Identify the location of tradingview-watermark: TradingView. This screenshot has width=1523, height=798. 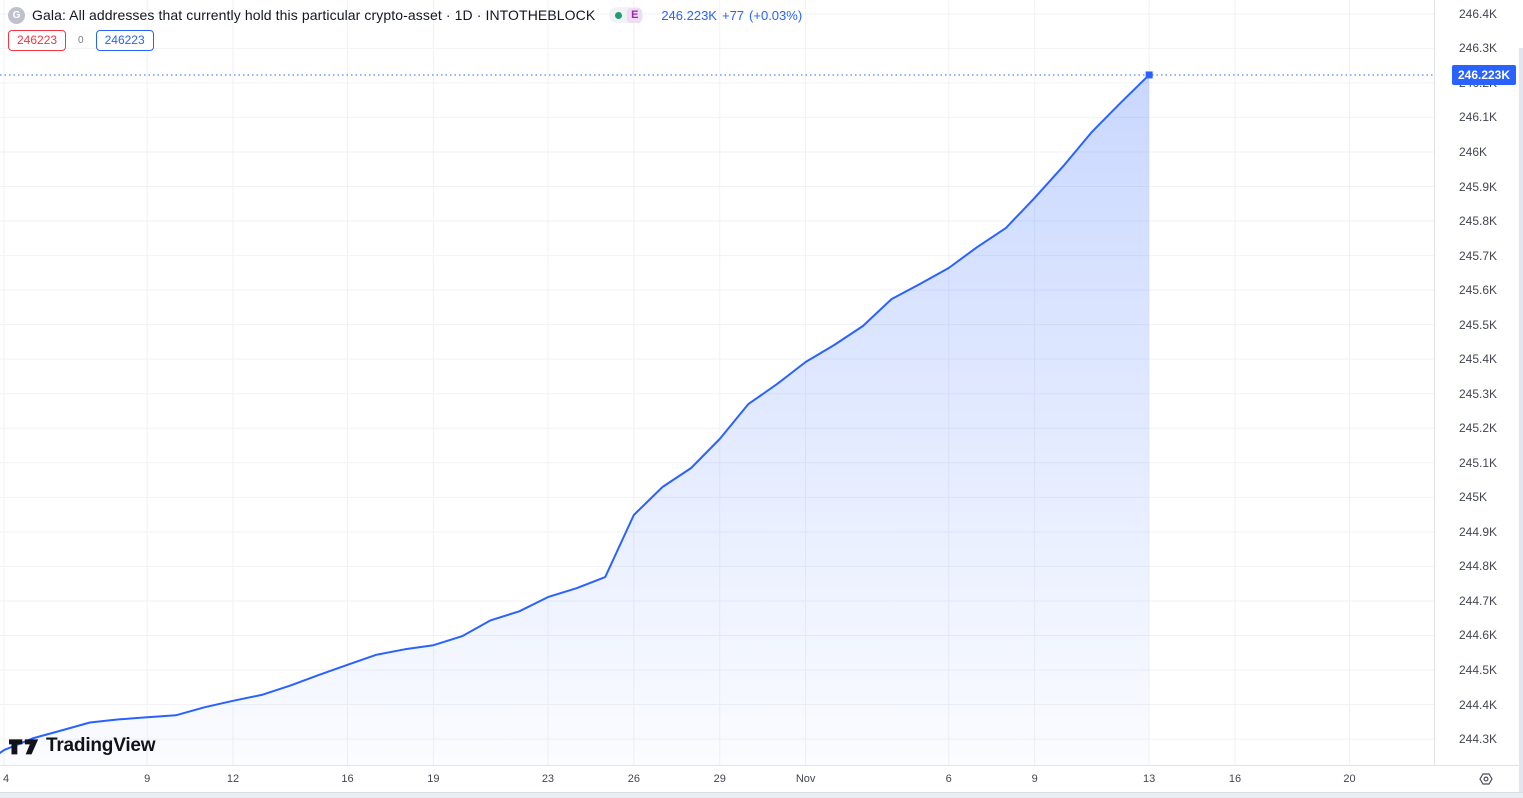
(82, 746).